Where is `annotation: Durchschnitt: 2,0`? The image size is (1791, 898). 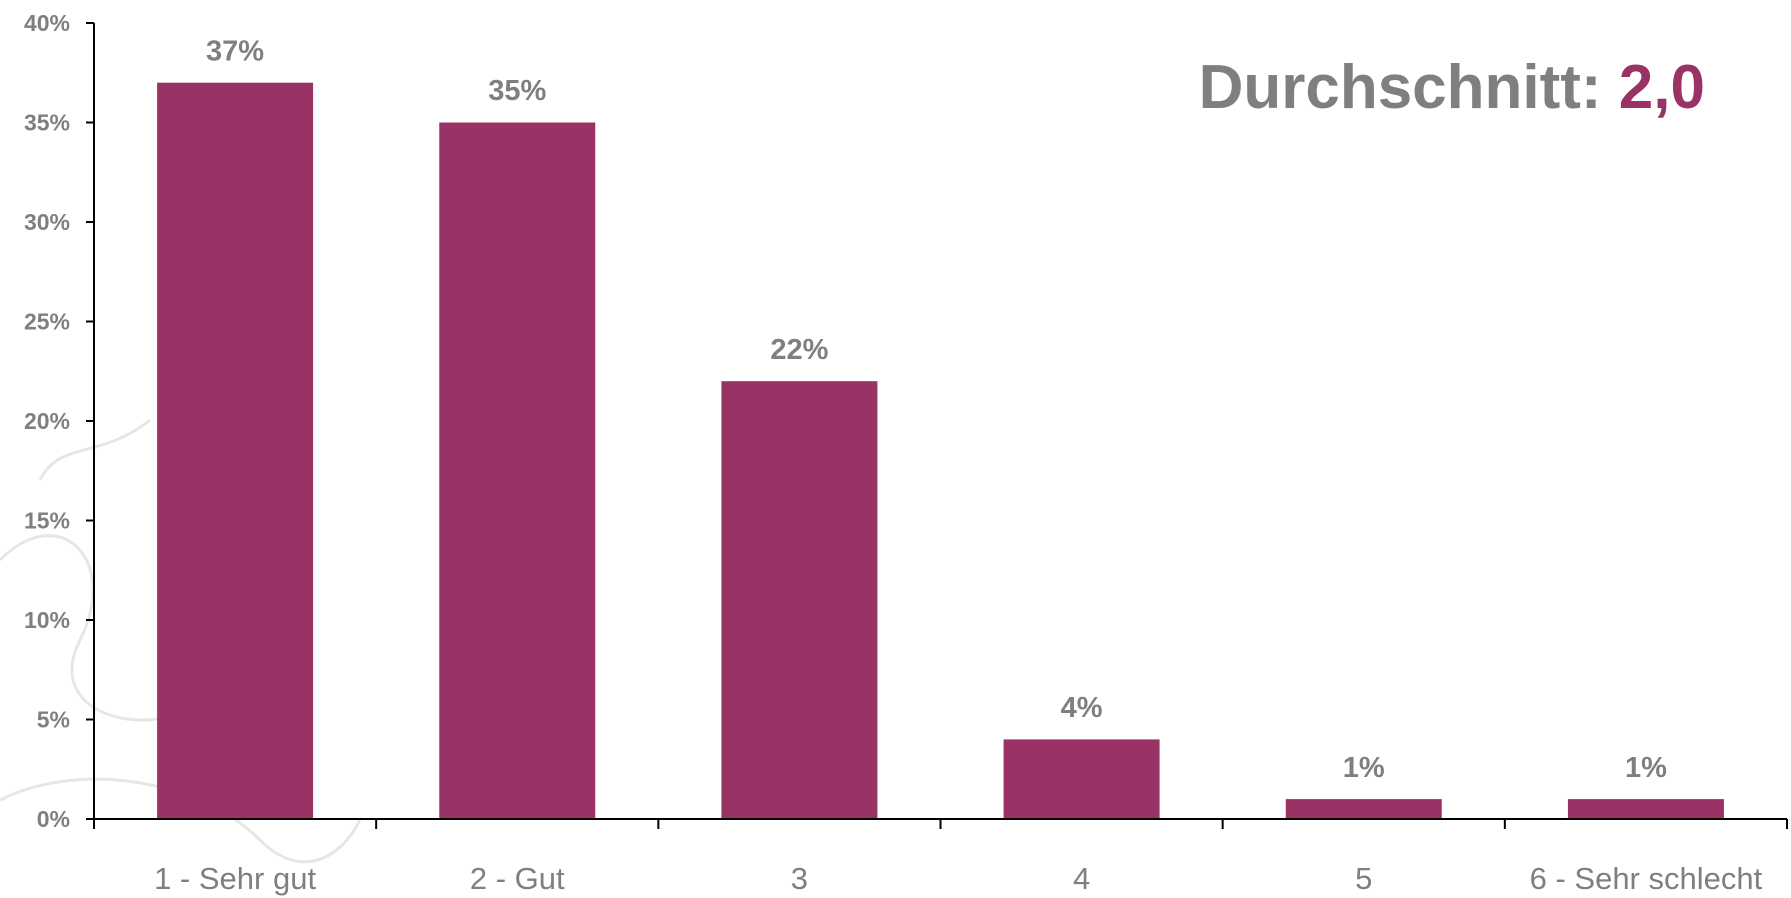
annotation: Durchschnitt: 2,0 is located at coordinates (1452, 87).